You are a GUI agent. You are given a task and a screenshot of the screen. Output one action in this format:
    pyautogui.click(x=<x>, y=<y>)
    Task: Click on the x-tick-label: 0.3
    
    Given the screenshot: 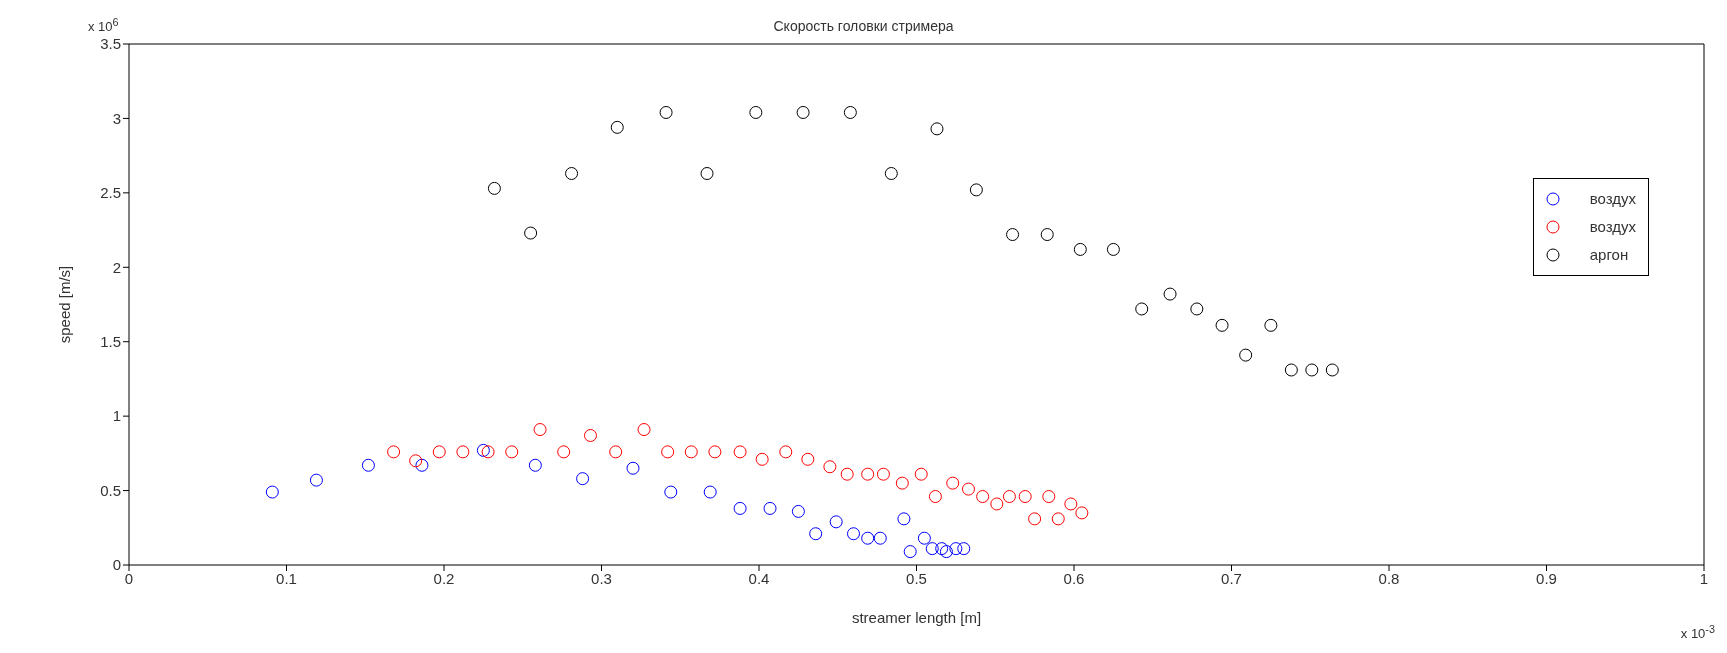 What is the action you would take?
    pyautogui.click(x=601, y=578)
    